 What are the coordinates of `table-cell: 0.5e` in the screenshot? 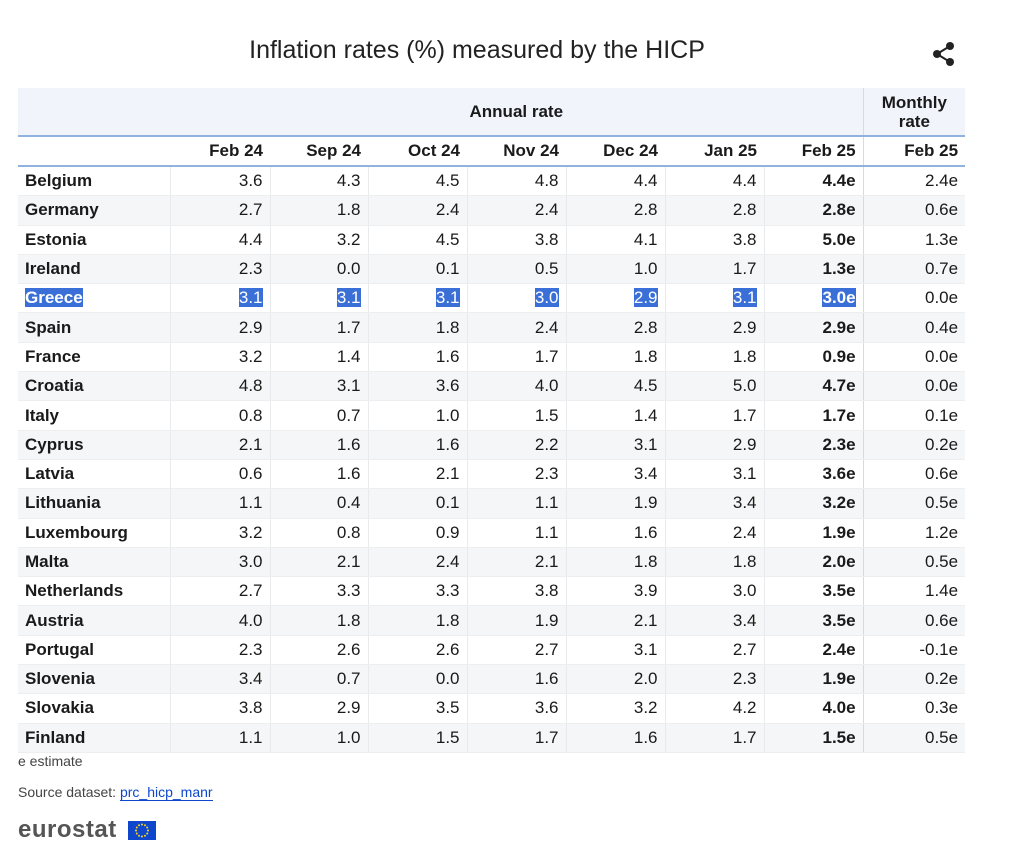 It's located at (914, 562).